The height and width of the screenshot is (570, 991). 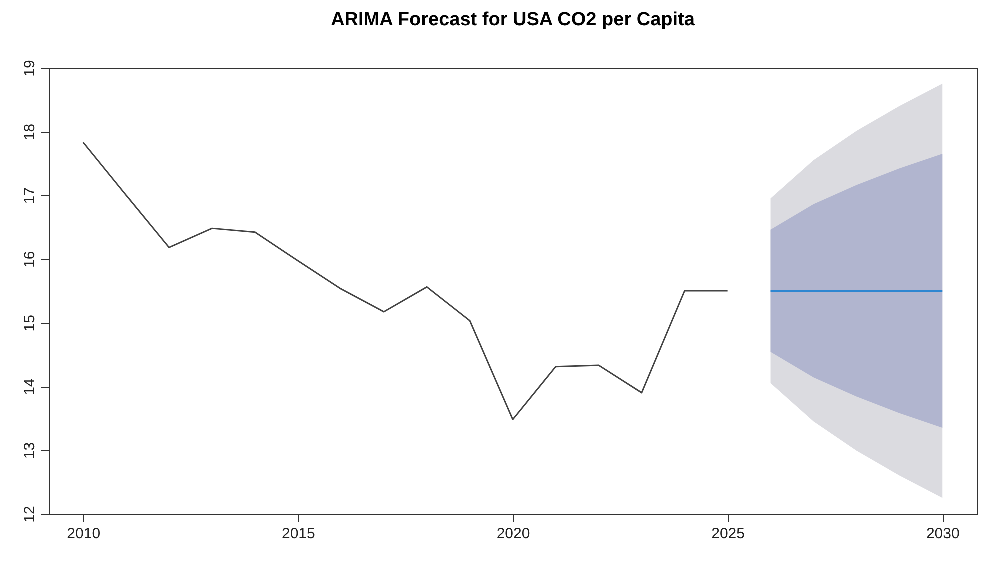 What do you see at coordinates (30, 514) in the screenshot?
I see `y-tick-label: 12` at bounding box center [30, 514].